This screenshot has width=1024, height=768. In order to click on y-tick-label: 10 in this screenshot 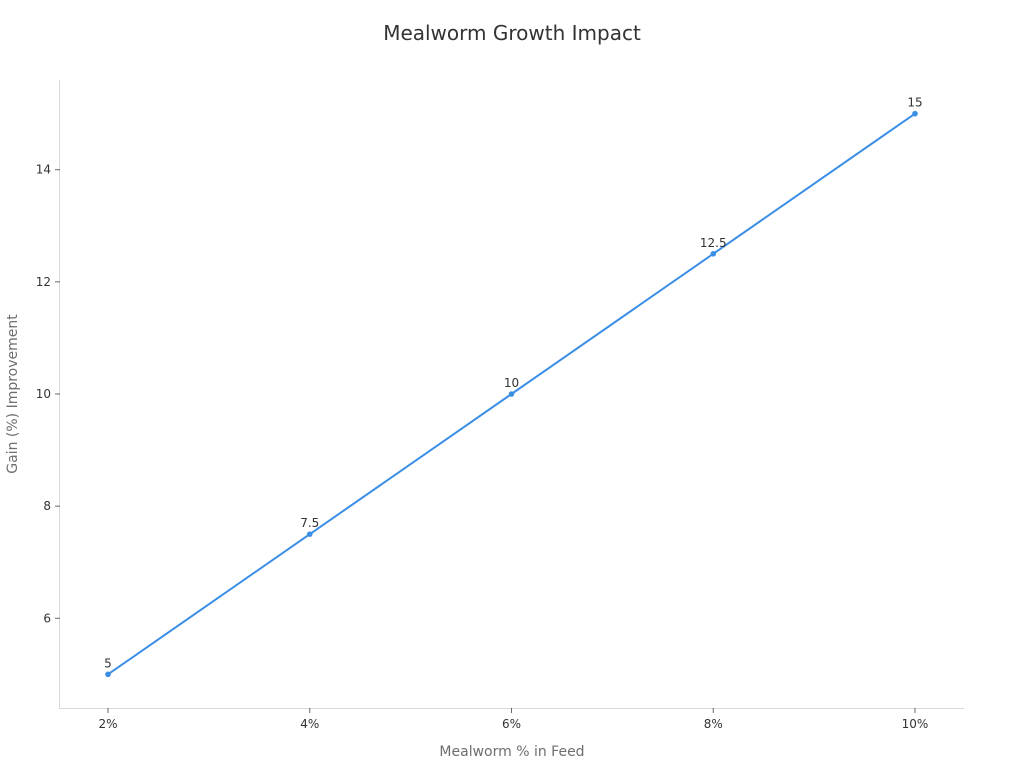, I will do `click(43, 394)`.